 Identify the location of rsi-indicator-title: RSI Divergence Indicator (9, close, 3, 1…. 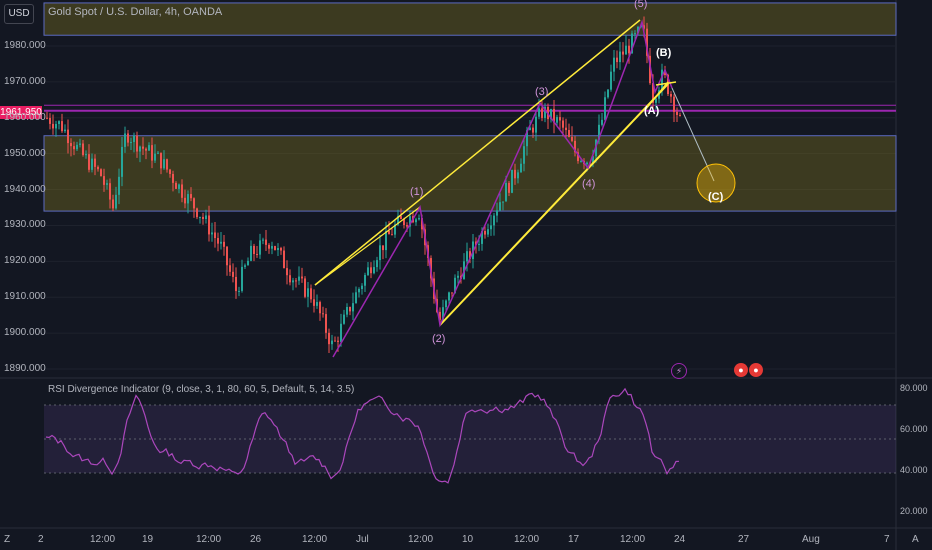
(201, 389).